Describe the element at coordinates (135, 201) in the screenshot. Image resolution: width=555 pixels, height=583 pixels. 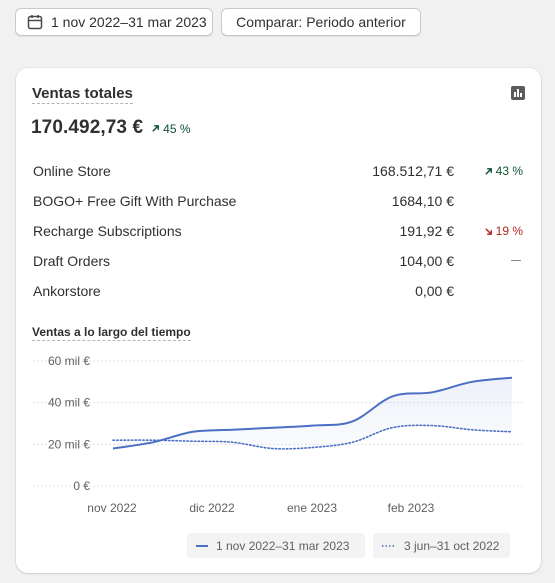
I see `channel-name: BOGO+ Free Gift With Purchase` at that location.